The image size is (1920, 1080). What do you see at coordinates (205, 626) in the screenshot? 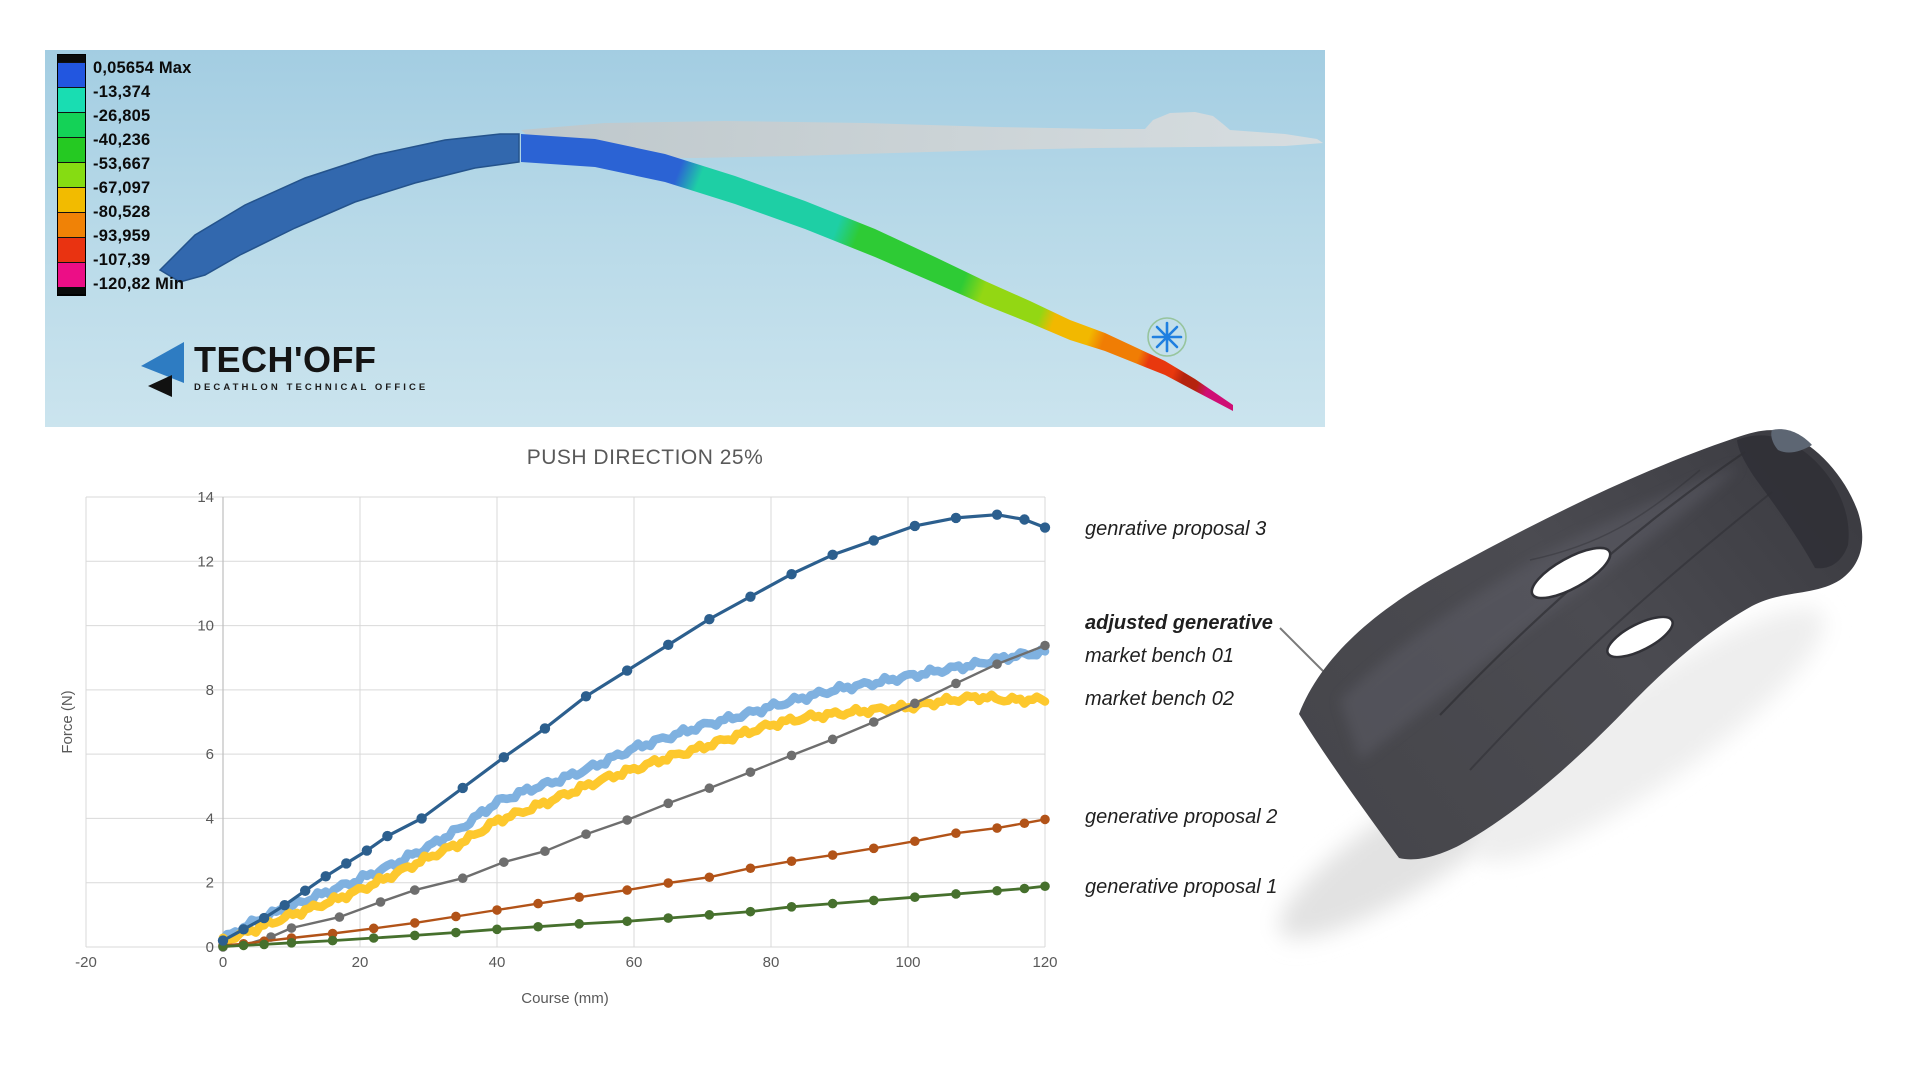
I see `y-tick-10: 10` at bounding box center [205, 626].